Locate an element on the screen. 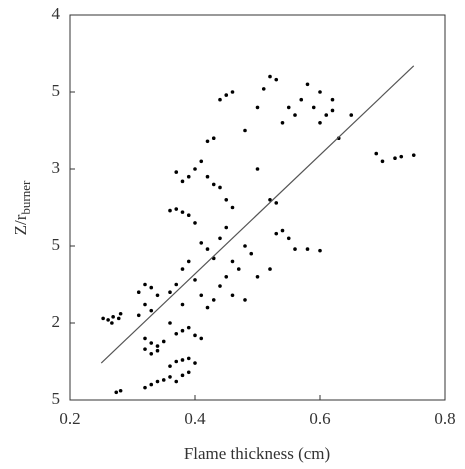 Image resolution: width=465 pixels, height=469 pixels. y-axis-label-main: Z/r is located at coordinates (20, 224).